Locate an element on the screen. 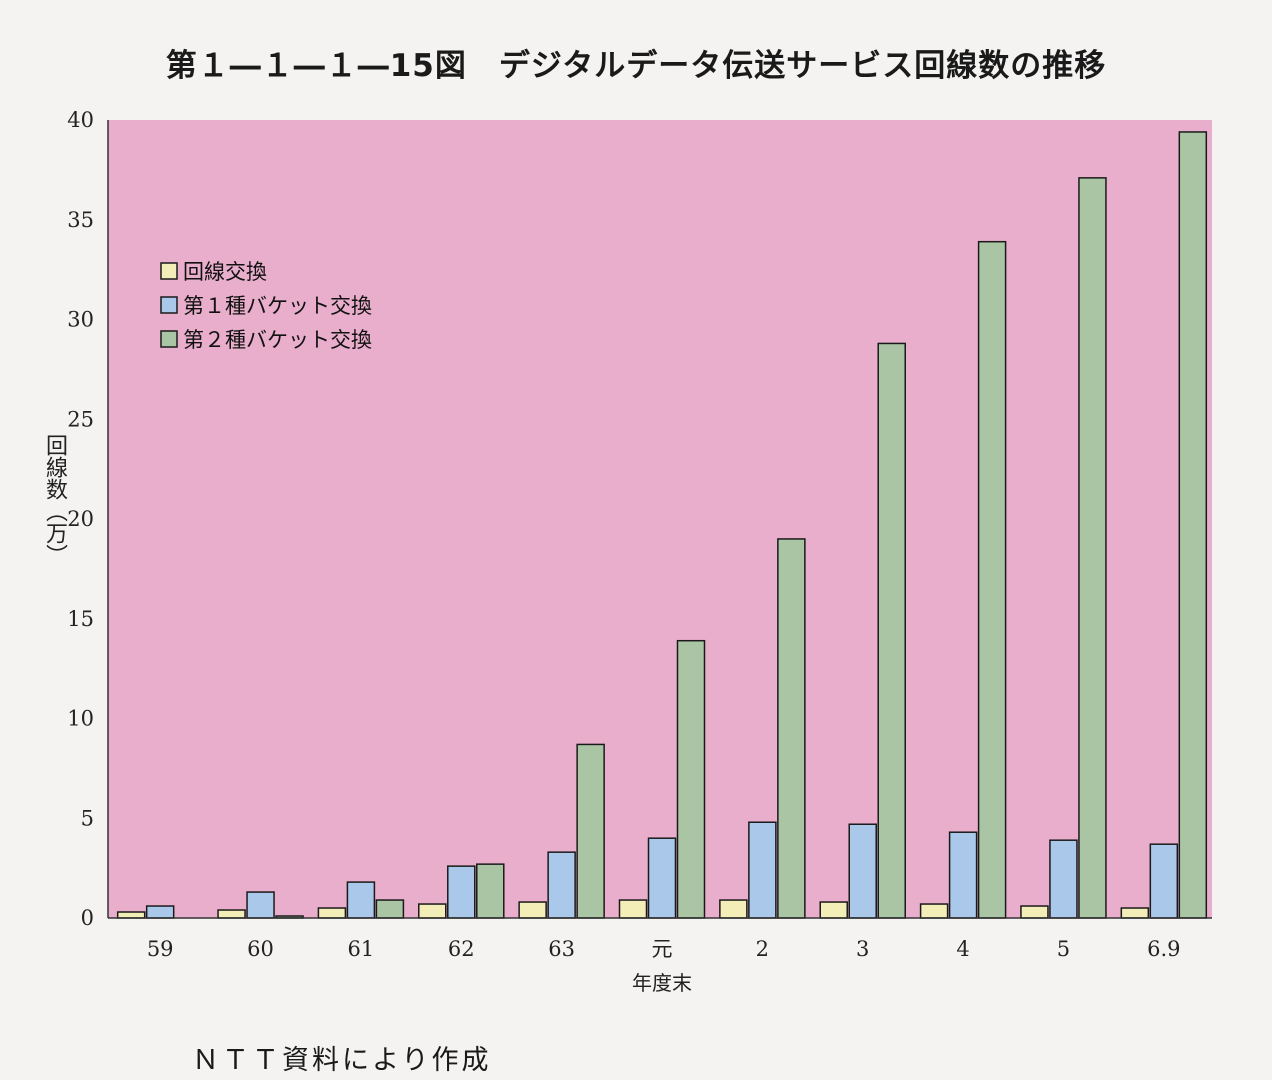 Image resolution: width=1272 pixels, height=1080 pixels. x-tick-label: 元 is located at coordinates (662, 949).